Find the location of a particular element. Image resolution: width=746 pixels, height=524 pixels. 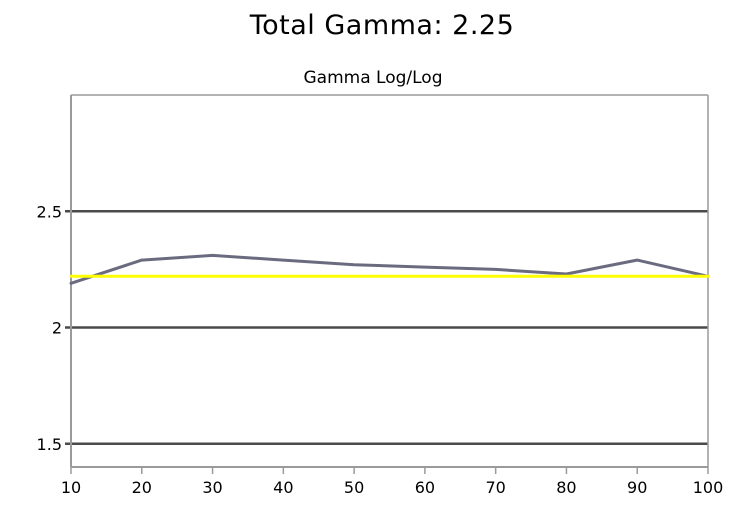

x-tick-label: 40 is located at coordinates (283, 487).